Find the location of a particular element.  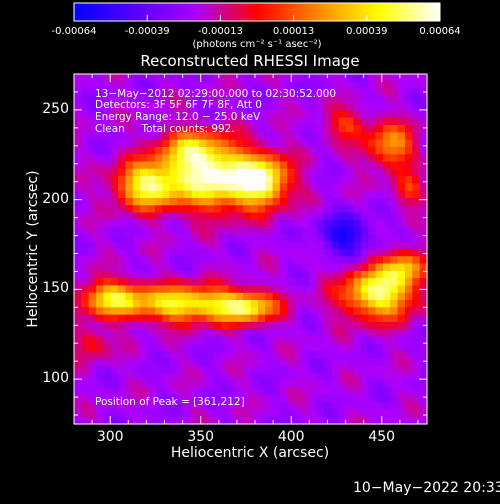

y-tick-label: 100 is located at coordinates (55, 378).